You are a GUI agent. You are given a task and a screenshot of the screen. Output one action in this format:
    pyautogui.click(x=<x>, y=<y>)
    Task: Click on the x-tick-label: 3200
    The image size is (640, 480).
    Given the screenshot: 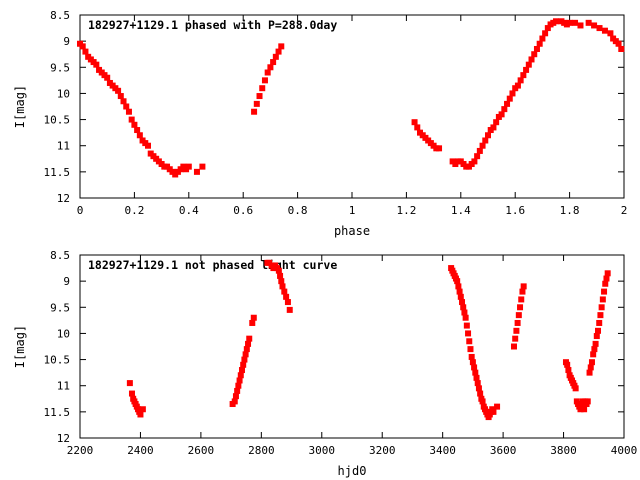 What is the action you would take?
    pyautogui.click(x=382, y=450)
    